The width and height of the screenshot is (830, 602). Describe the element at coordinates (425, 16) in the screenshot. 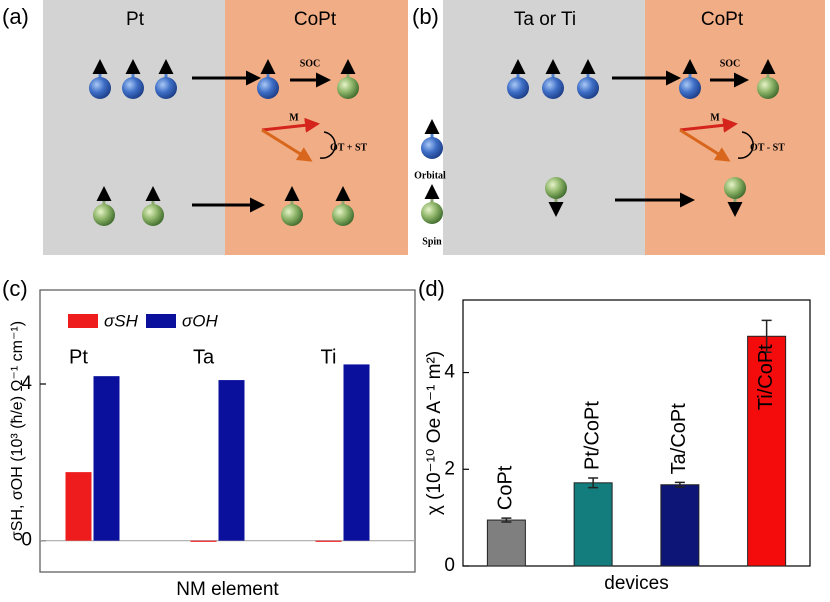

I see `panel-label: (b)` at that location.